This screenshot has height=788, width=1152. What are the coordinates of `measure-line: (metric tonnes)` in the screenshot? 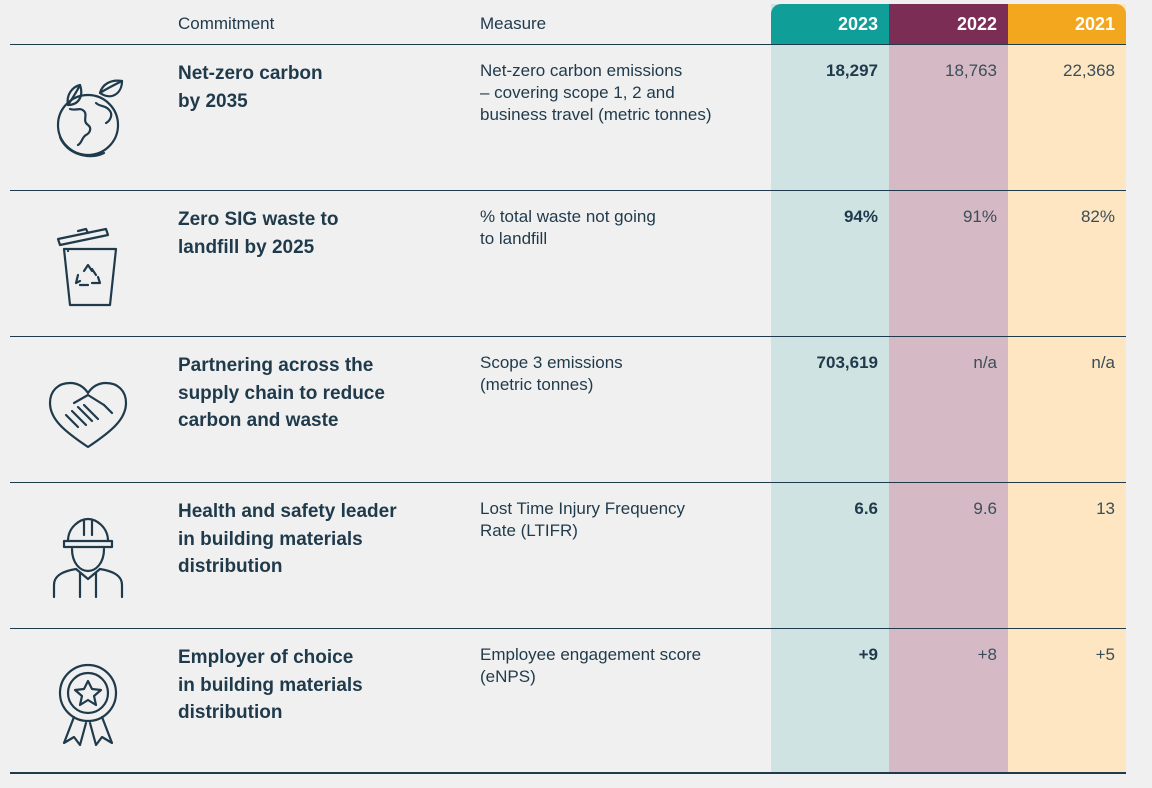 It's located at (537, 384).